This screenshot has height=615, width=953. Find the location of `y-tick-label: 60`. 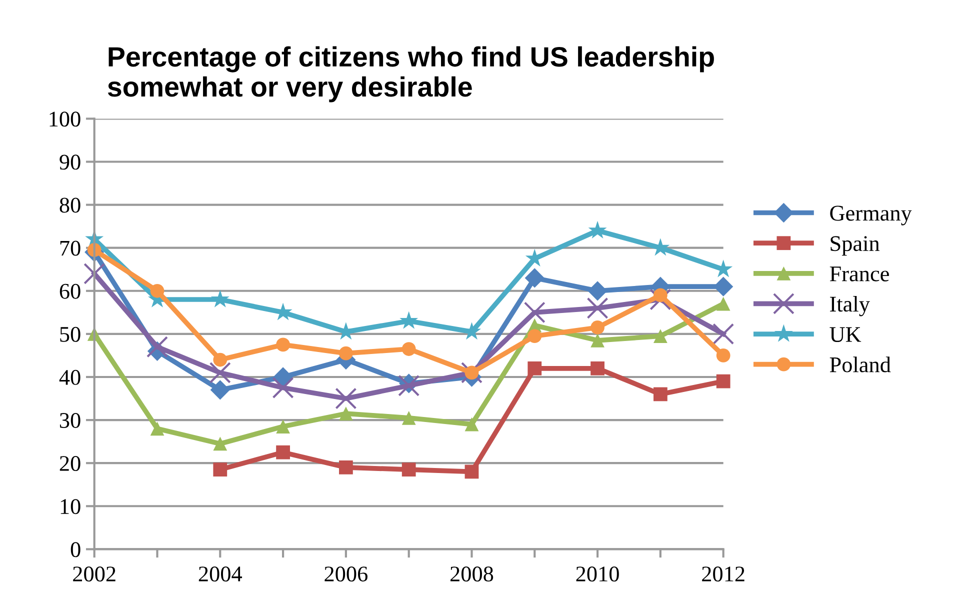

y-tick-label: 60 is located at coordinates (70, 291).